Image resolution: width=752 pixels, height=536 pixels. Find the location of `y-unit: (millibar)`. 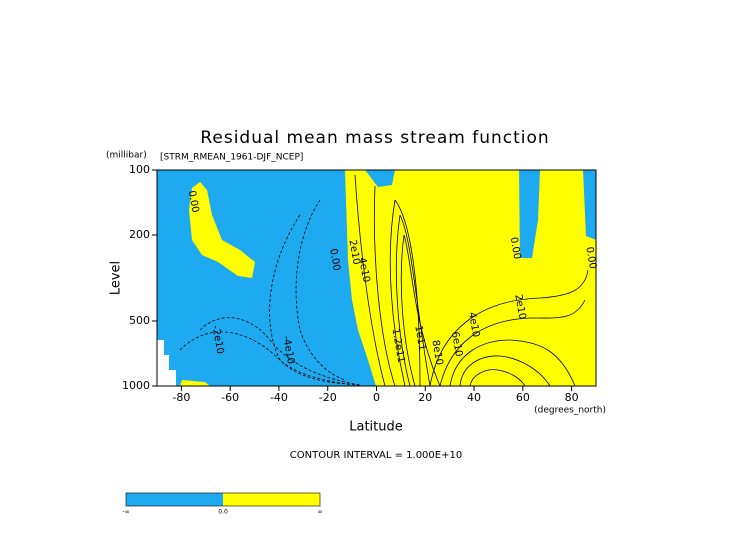

y-unit: (millibar) is located at coordinates (126, 156).